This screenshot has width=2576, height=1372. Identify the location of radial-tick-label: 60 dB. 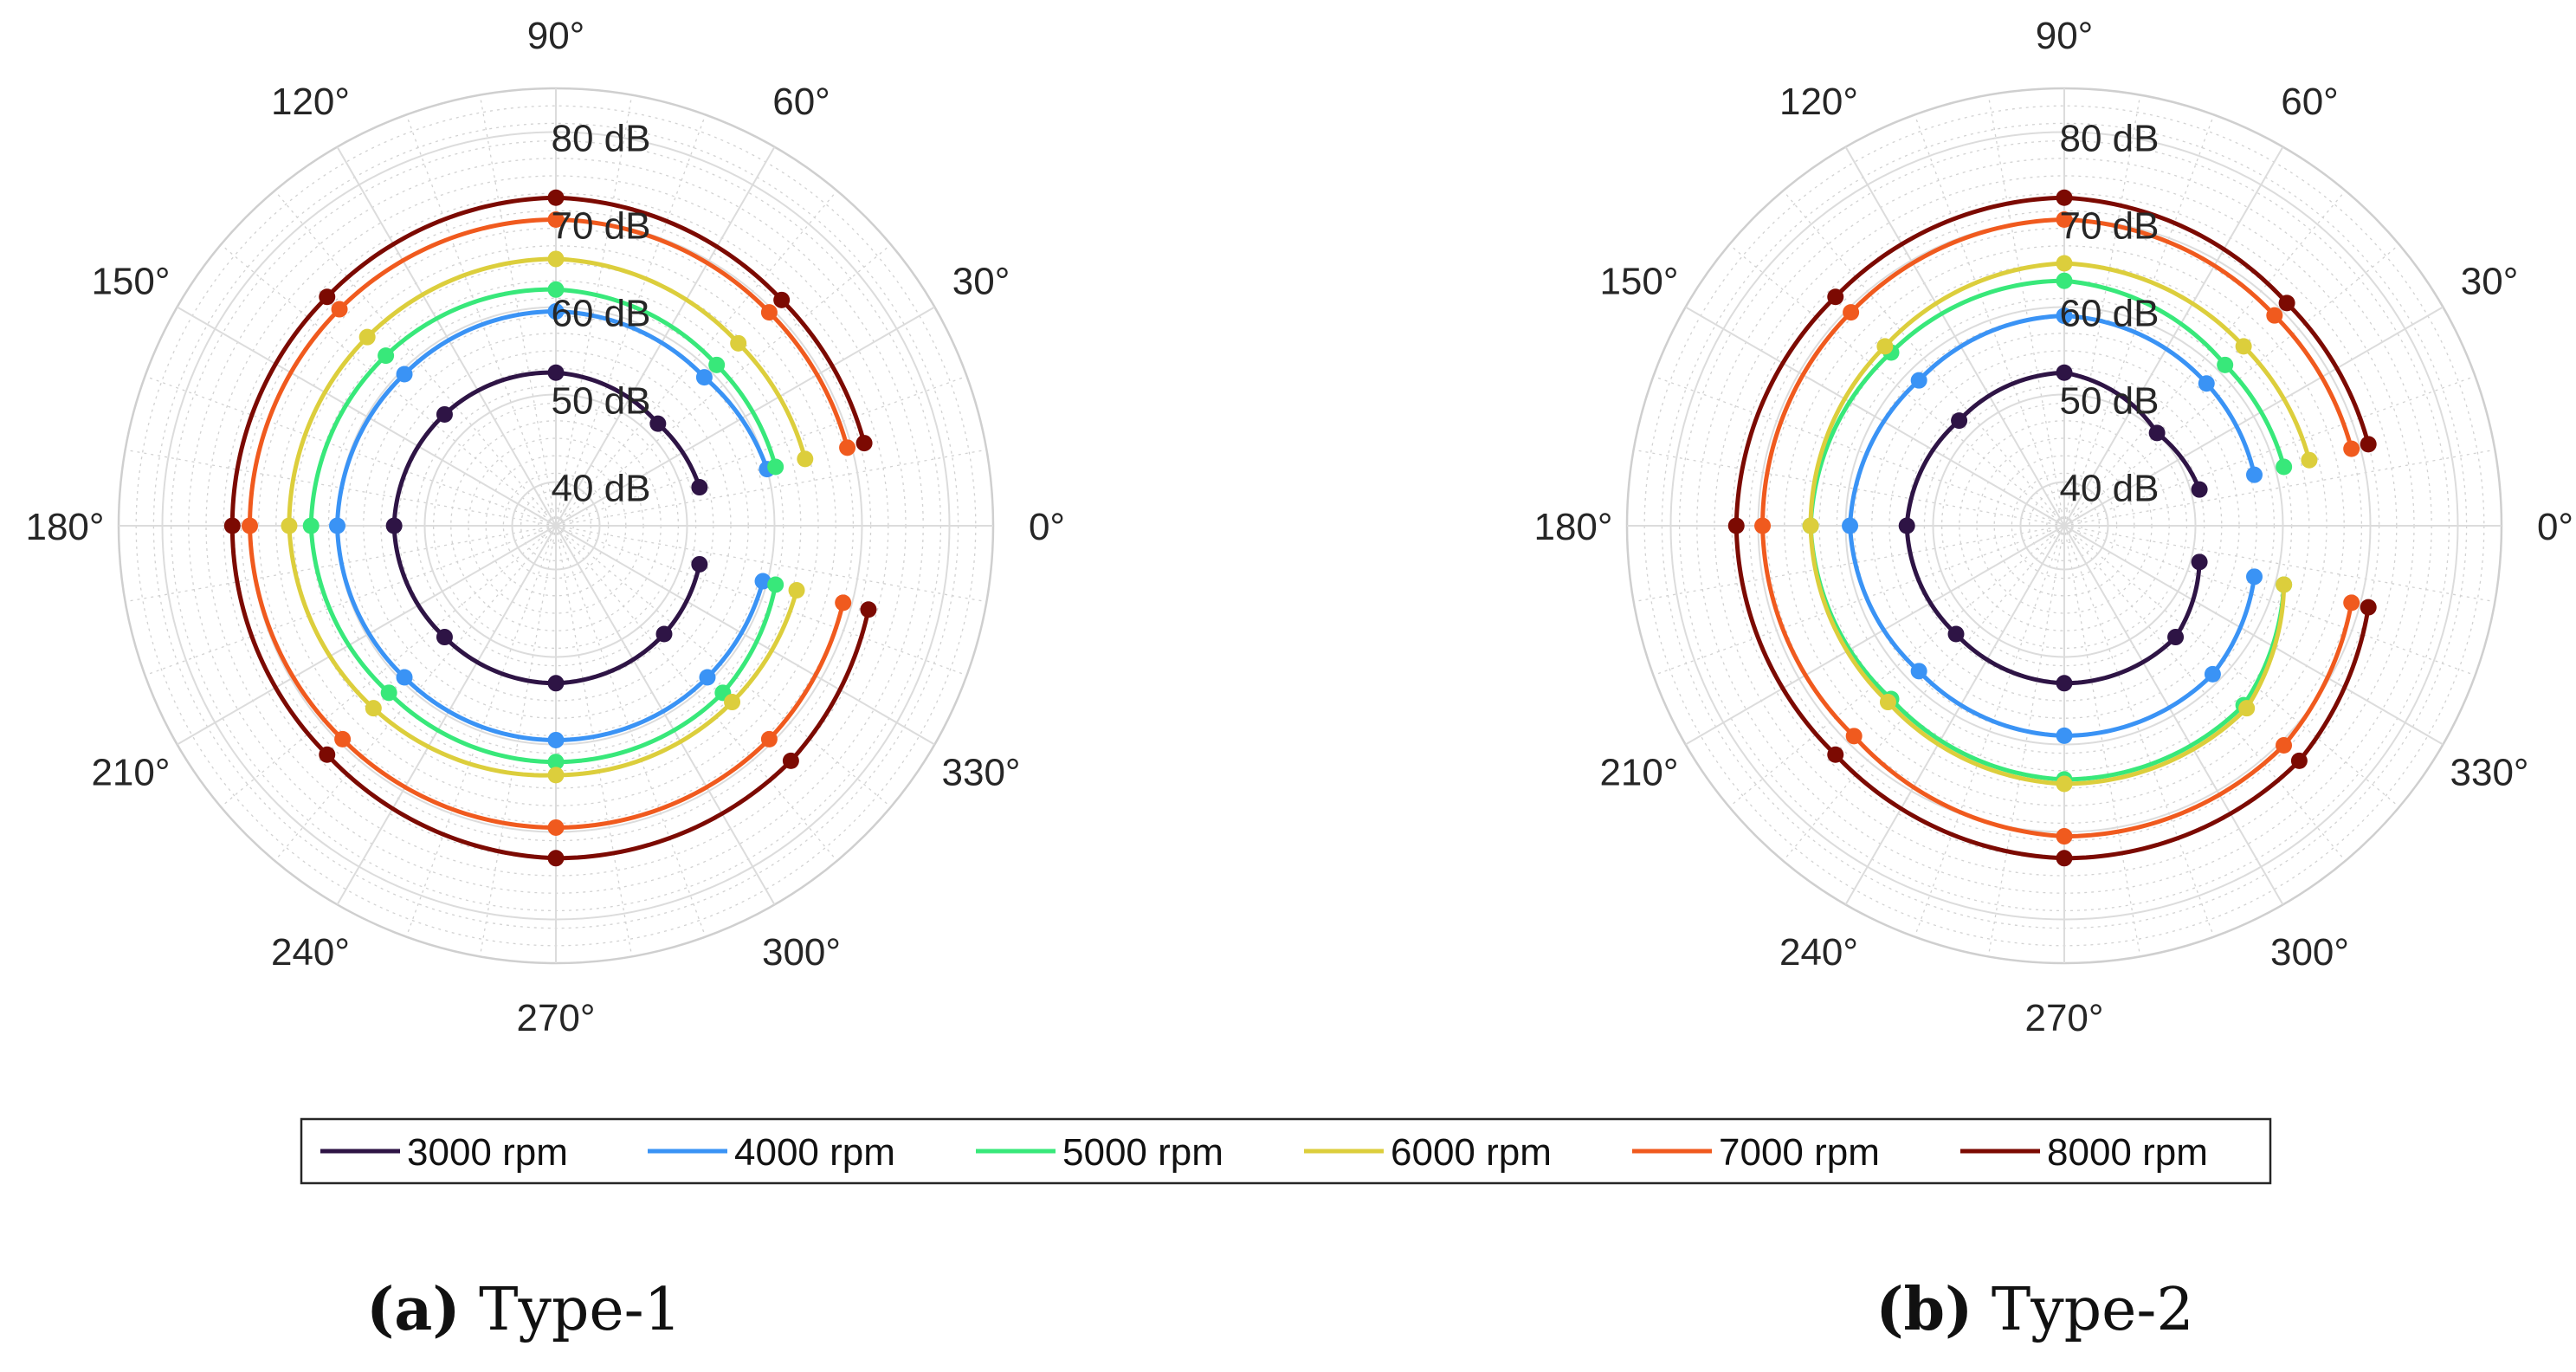
(602, 314).